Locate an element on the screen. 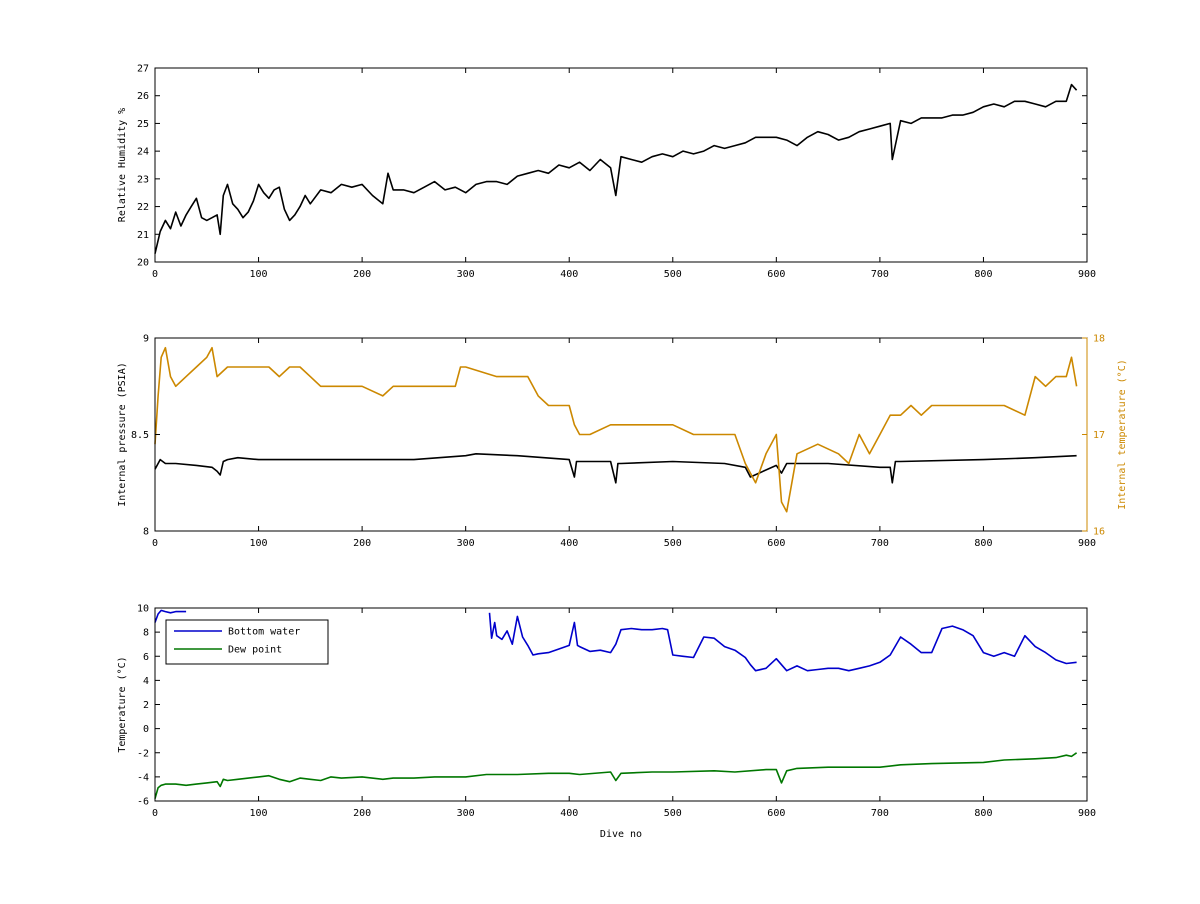 Image resolution: width=1200 pixels, height=904 pixels. y-tick-label: 6 is located at coordinates (146, 657).